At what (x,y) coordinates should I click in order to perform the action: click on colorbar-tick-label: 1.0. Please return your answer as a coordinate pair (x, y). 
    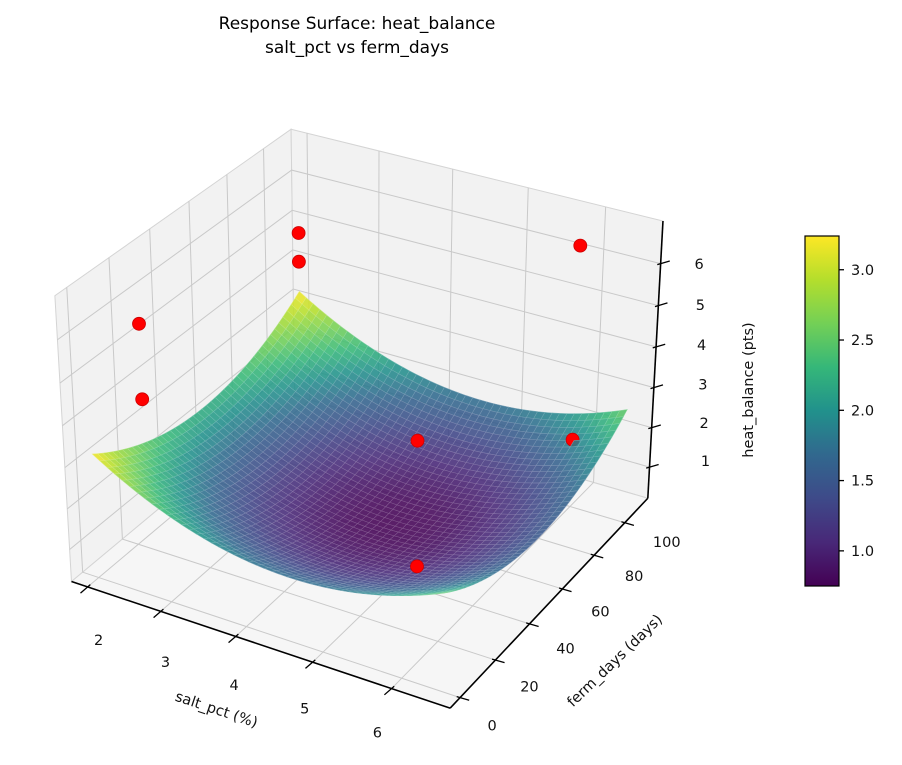
    Looking at the image, I should click on (862, 552).